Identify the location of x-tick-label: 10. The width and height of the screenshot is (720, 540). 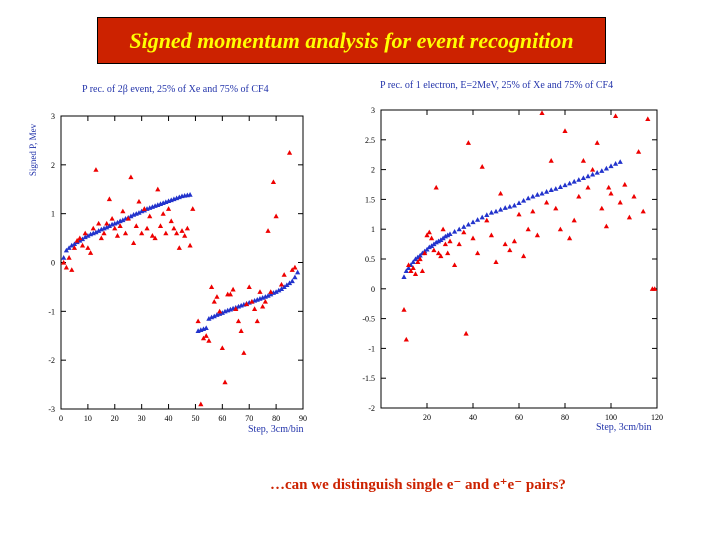
(88, 418).